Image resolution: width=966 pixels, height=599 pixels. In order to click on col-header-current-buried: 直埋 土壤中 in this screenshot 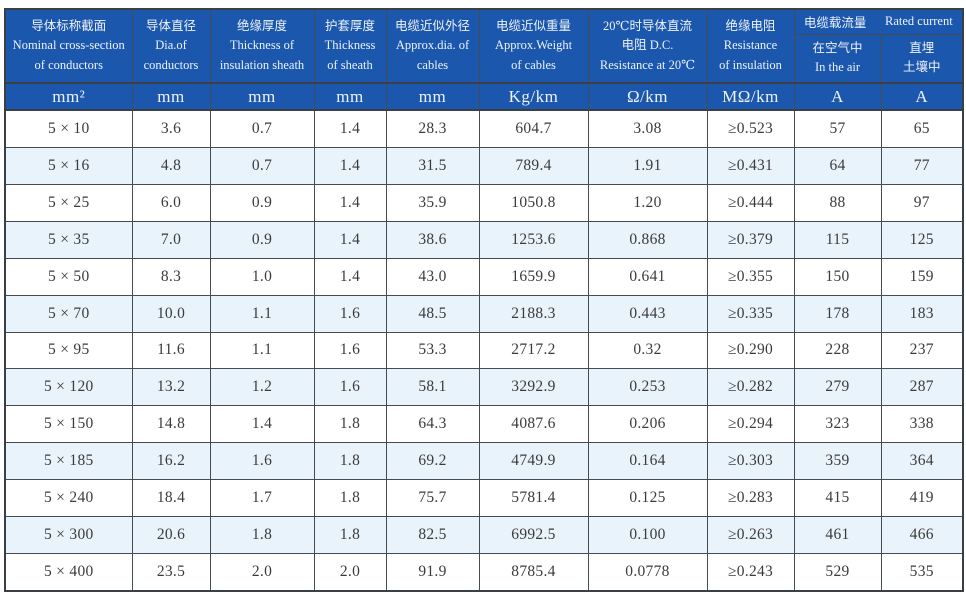, I will do `click(922, 58)`.